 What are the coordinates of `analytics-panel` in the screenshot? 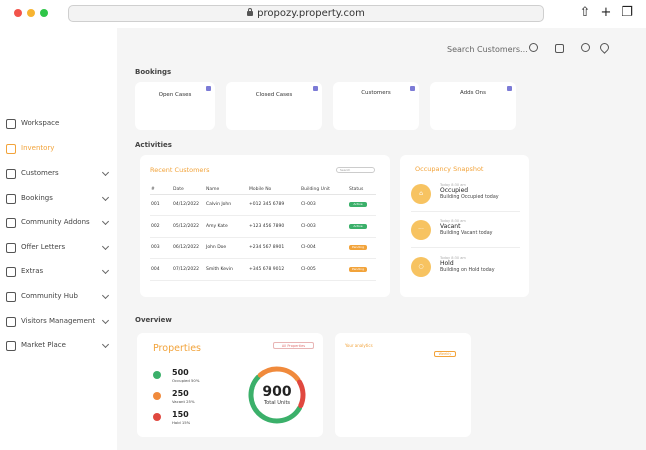 It's located at (403, 385).